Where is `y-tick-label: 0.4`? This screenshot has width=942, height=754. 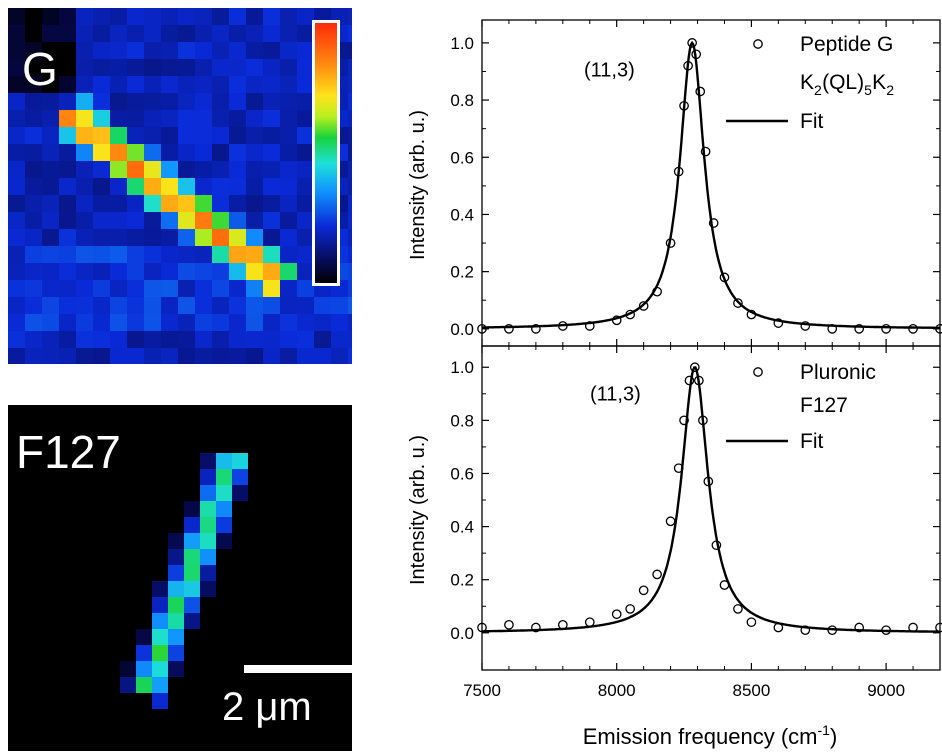 y-tick-label: 0.4 is located at coordinates (462, 214).